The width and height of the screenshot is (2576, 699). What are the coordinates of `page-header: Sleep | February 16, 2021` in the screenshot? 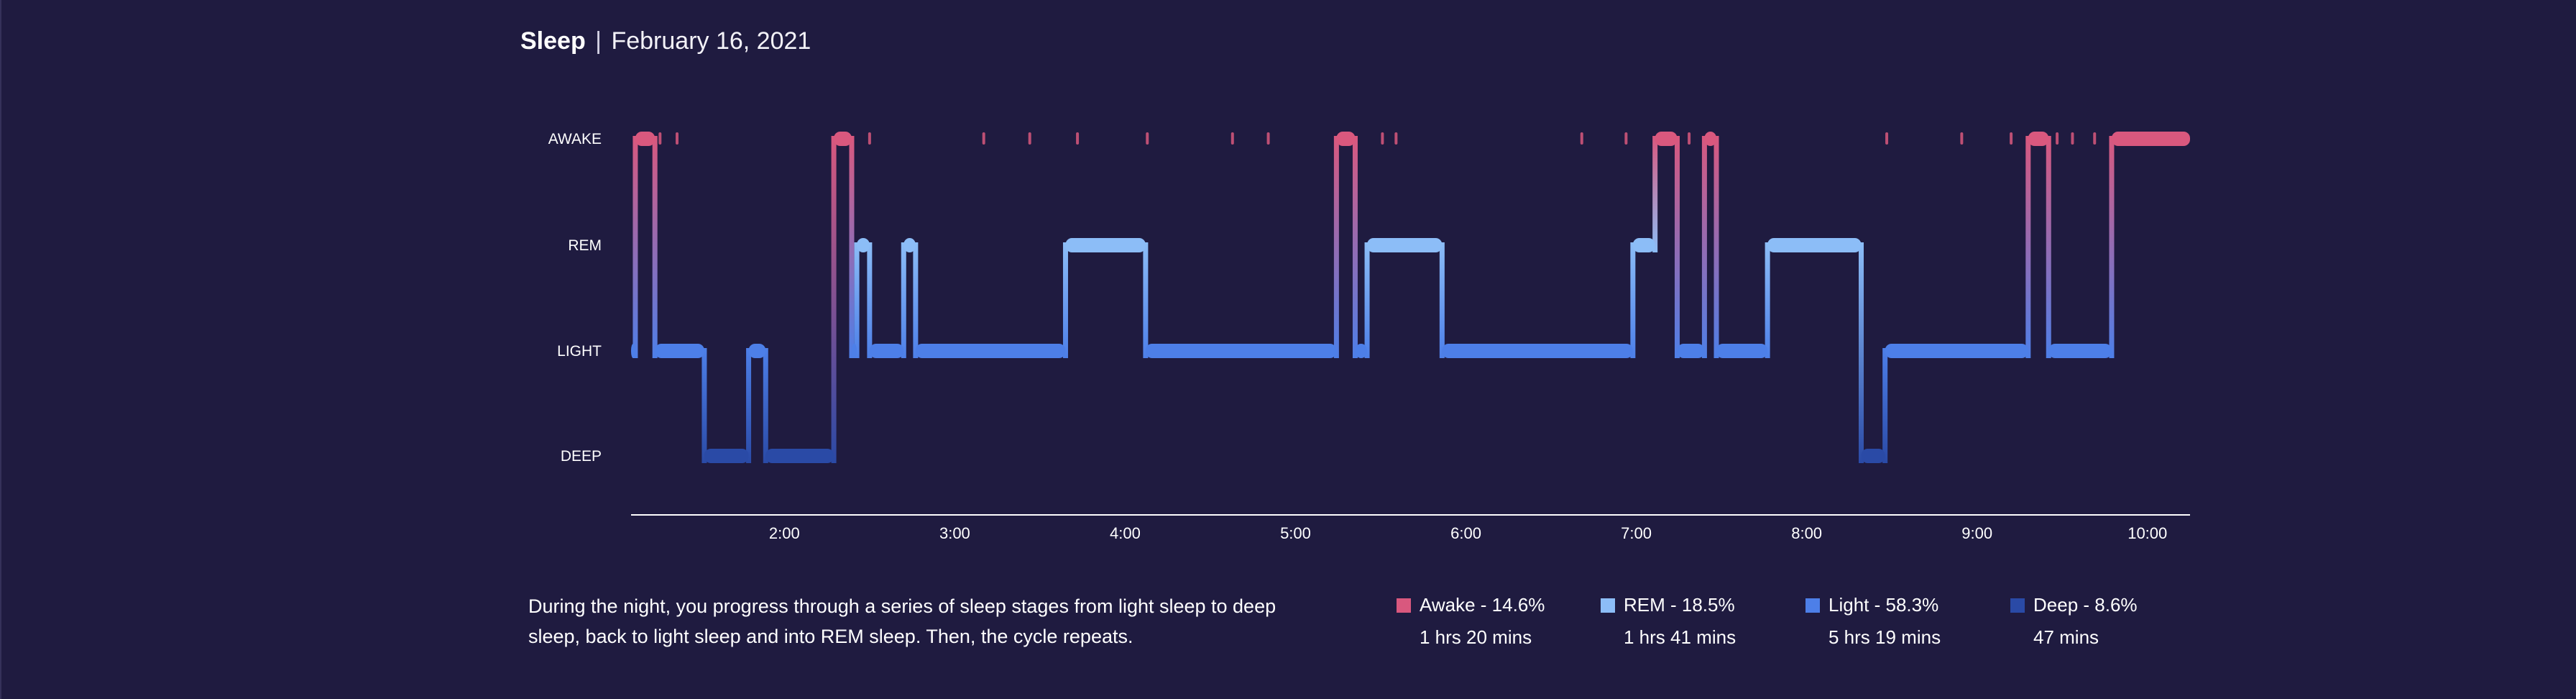 It's located at (665, 41).